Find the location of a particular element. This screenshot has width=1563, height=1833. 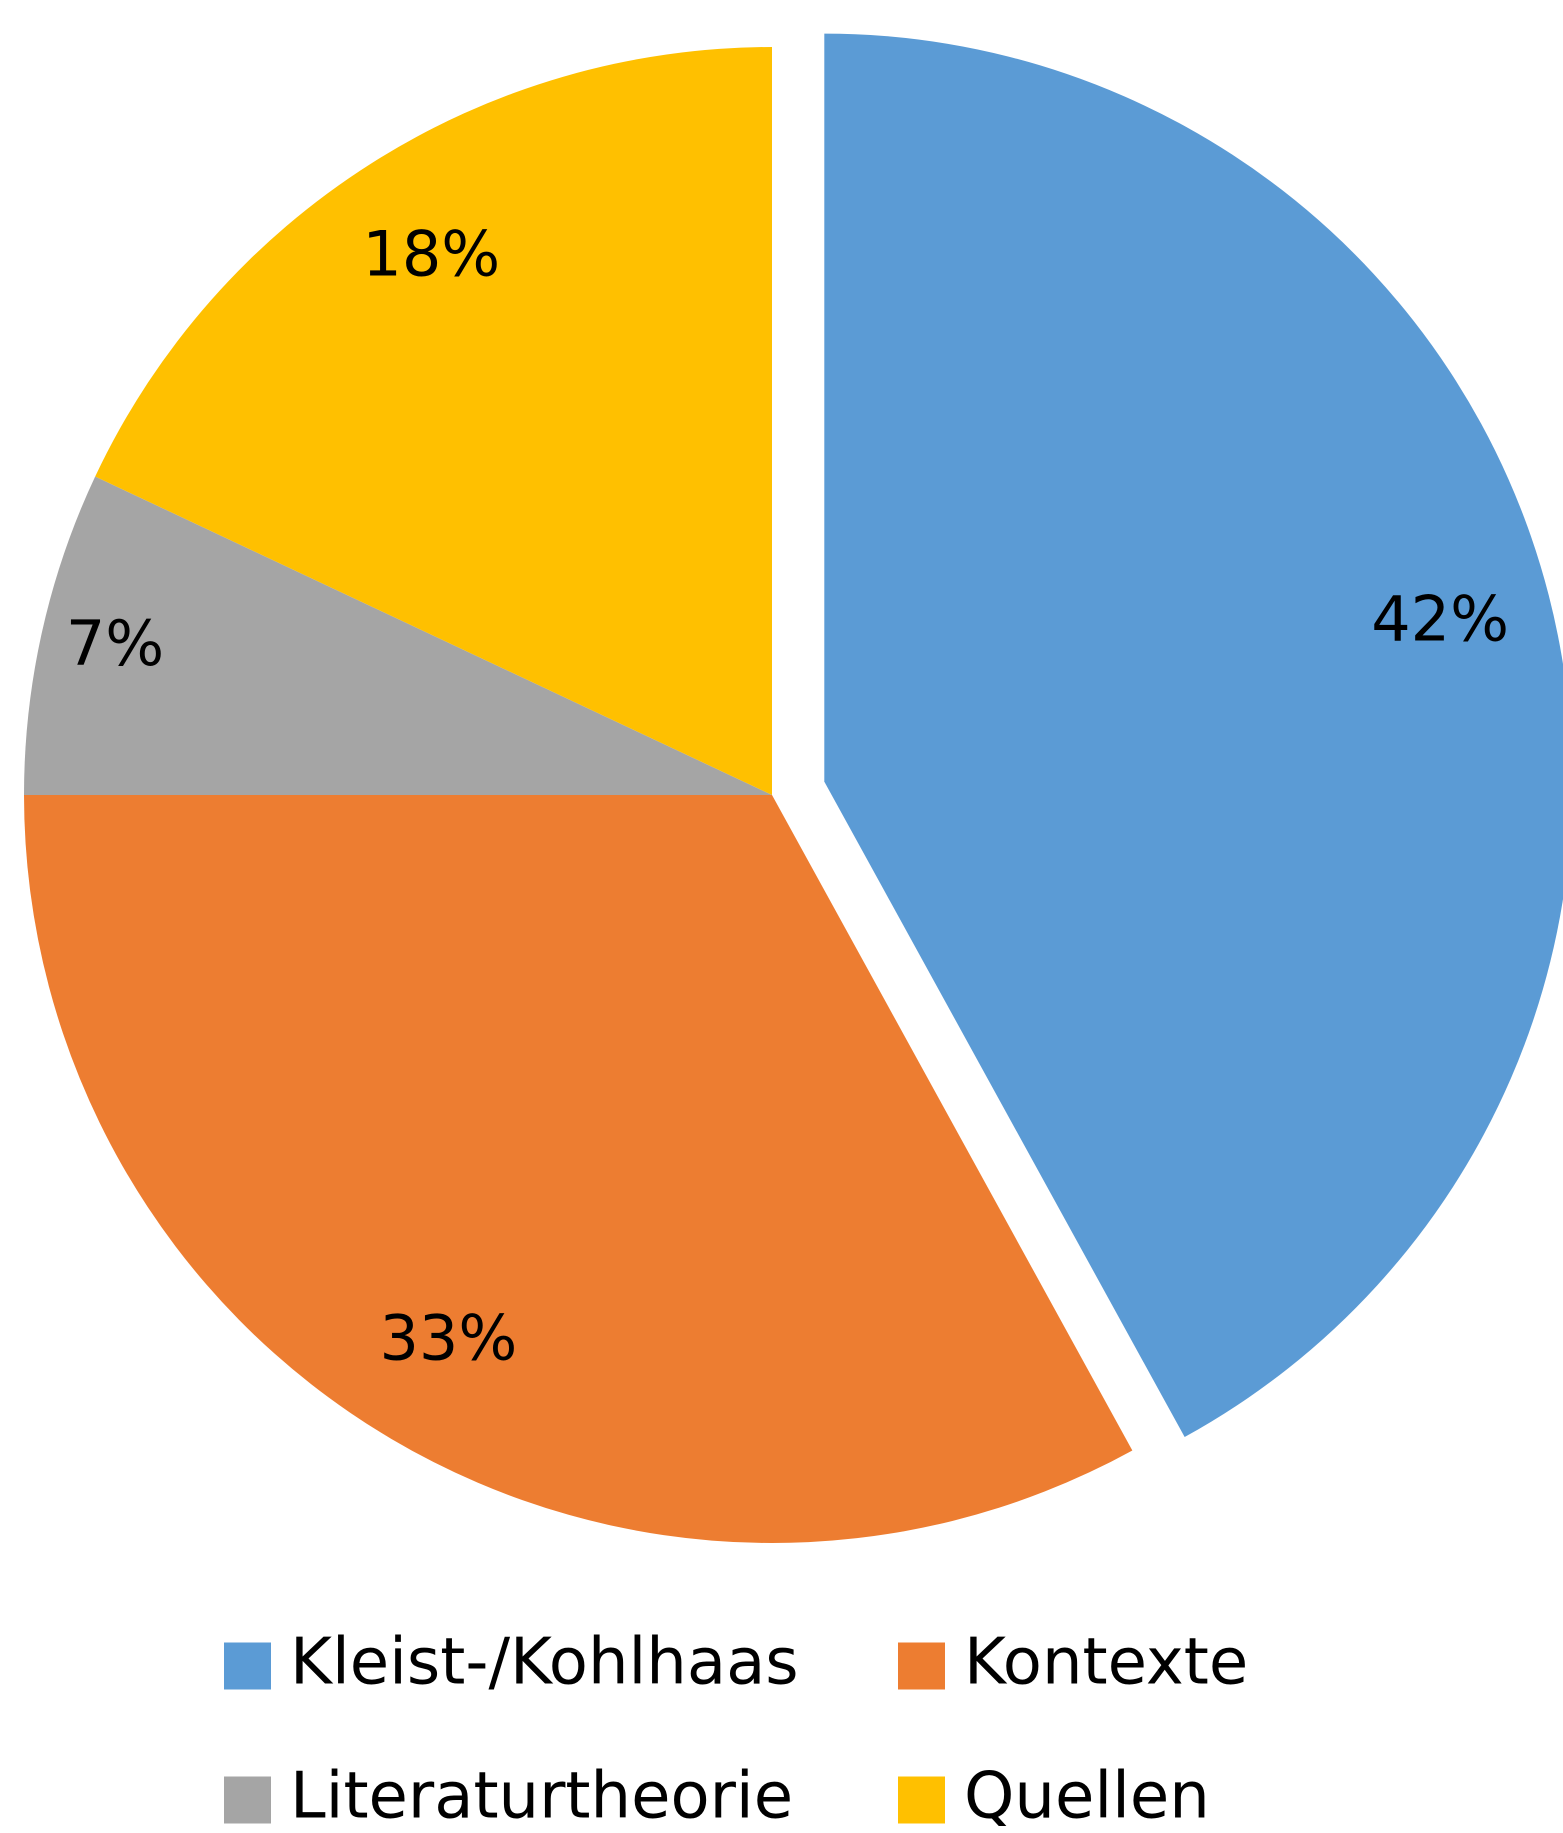

data-label: 42% is located at coordinates (1440, 619).